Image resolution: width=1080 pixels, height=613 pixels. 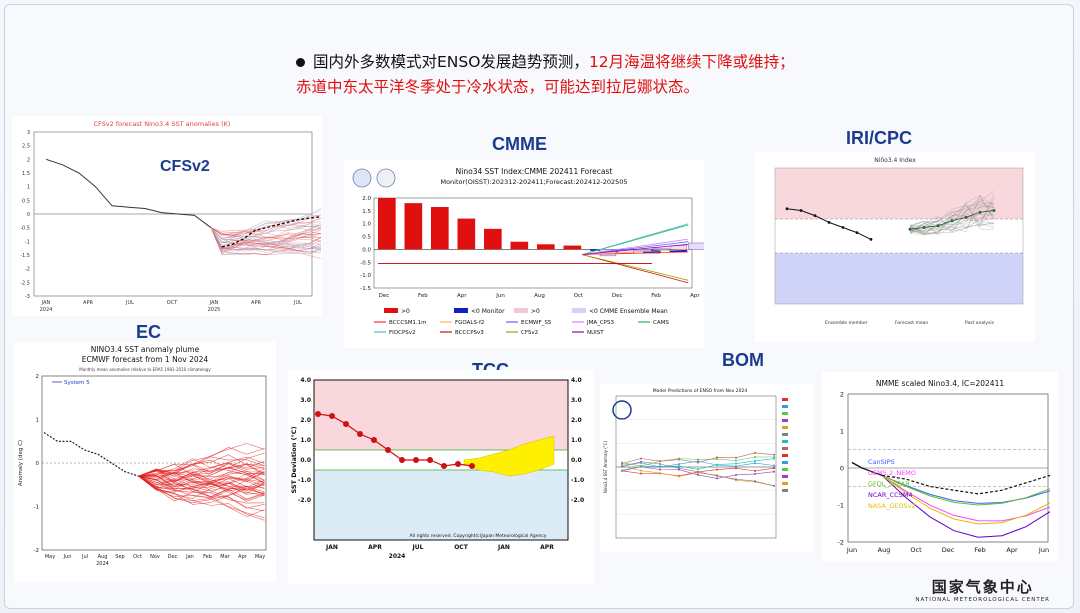 What do you see at coordinates (895, 160) in the screenshot?
I see `iri-title: Niño3.4 Index` at bounding box center [895, 160].